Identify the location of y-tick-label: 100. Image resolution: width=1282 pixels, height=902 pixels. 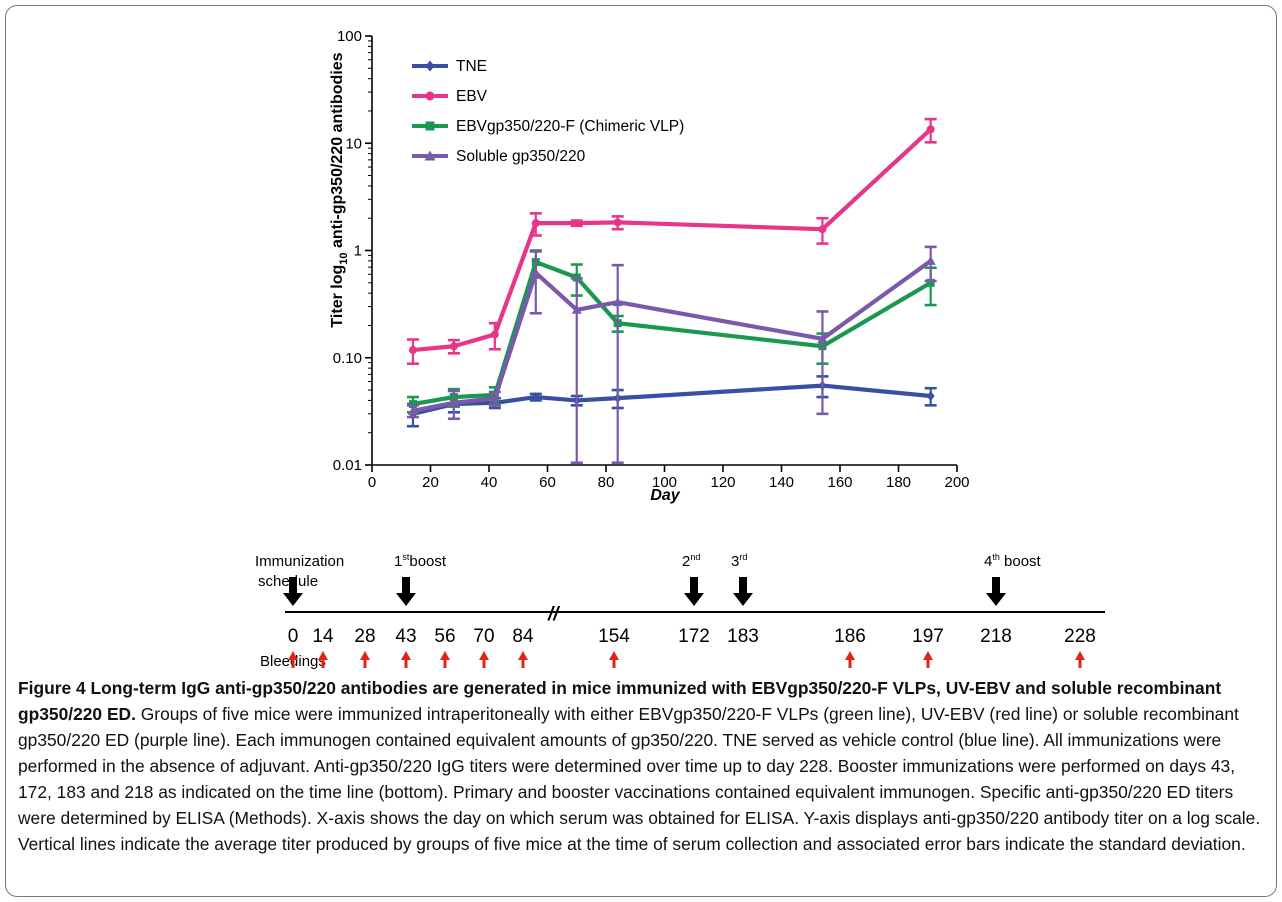
(349, 36).